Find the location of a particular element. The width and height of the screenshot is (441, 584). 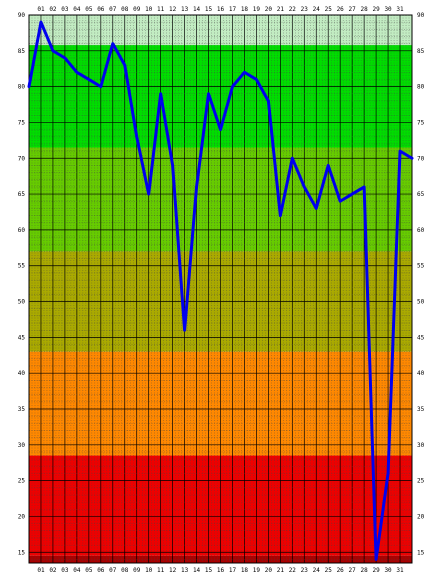

y-tick-label-right: 70 is located at coordinates (421, 158).